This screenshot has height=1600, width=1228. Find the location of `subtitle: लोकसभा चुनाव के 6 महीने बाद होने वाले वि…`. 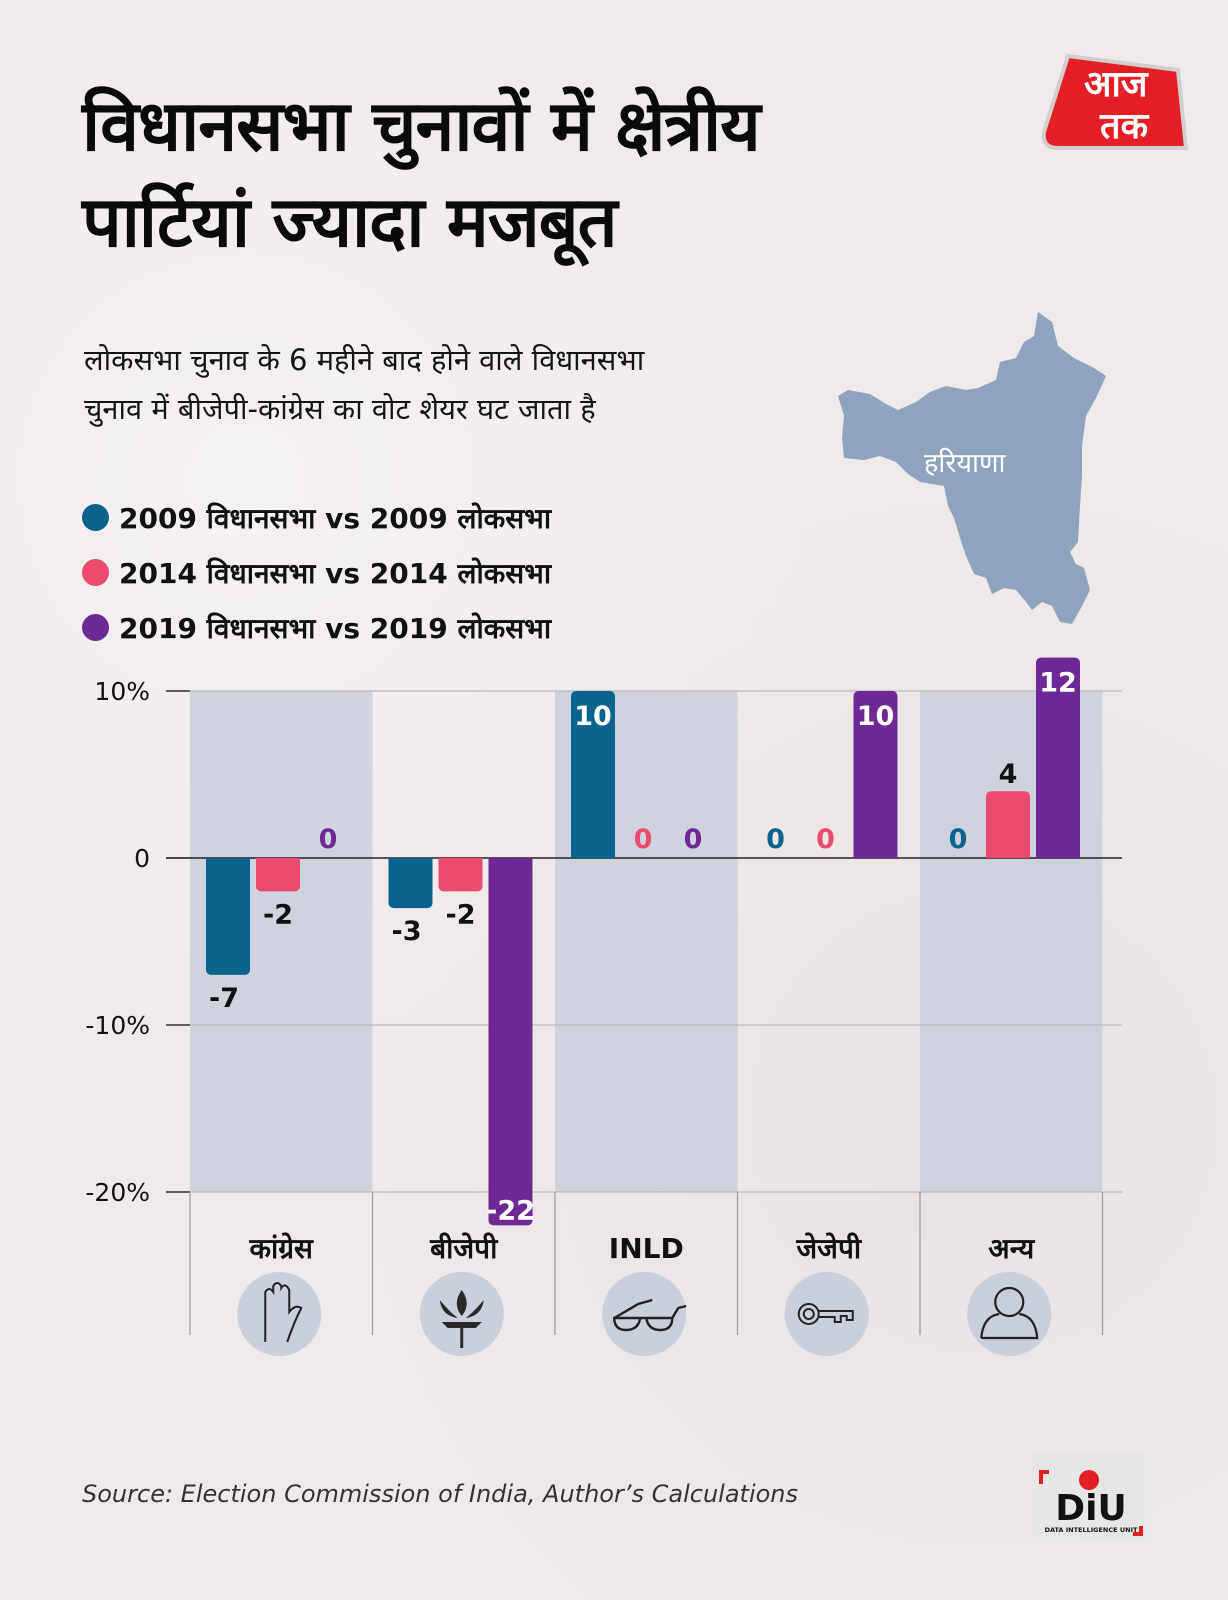

subtitle: लोकसभा चुनाव के 6 महीने बाद होने वाले वि… is located at coordinates (464, 385).